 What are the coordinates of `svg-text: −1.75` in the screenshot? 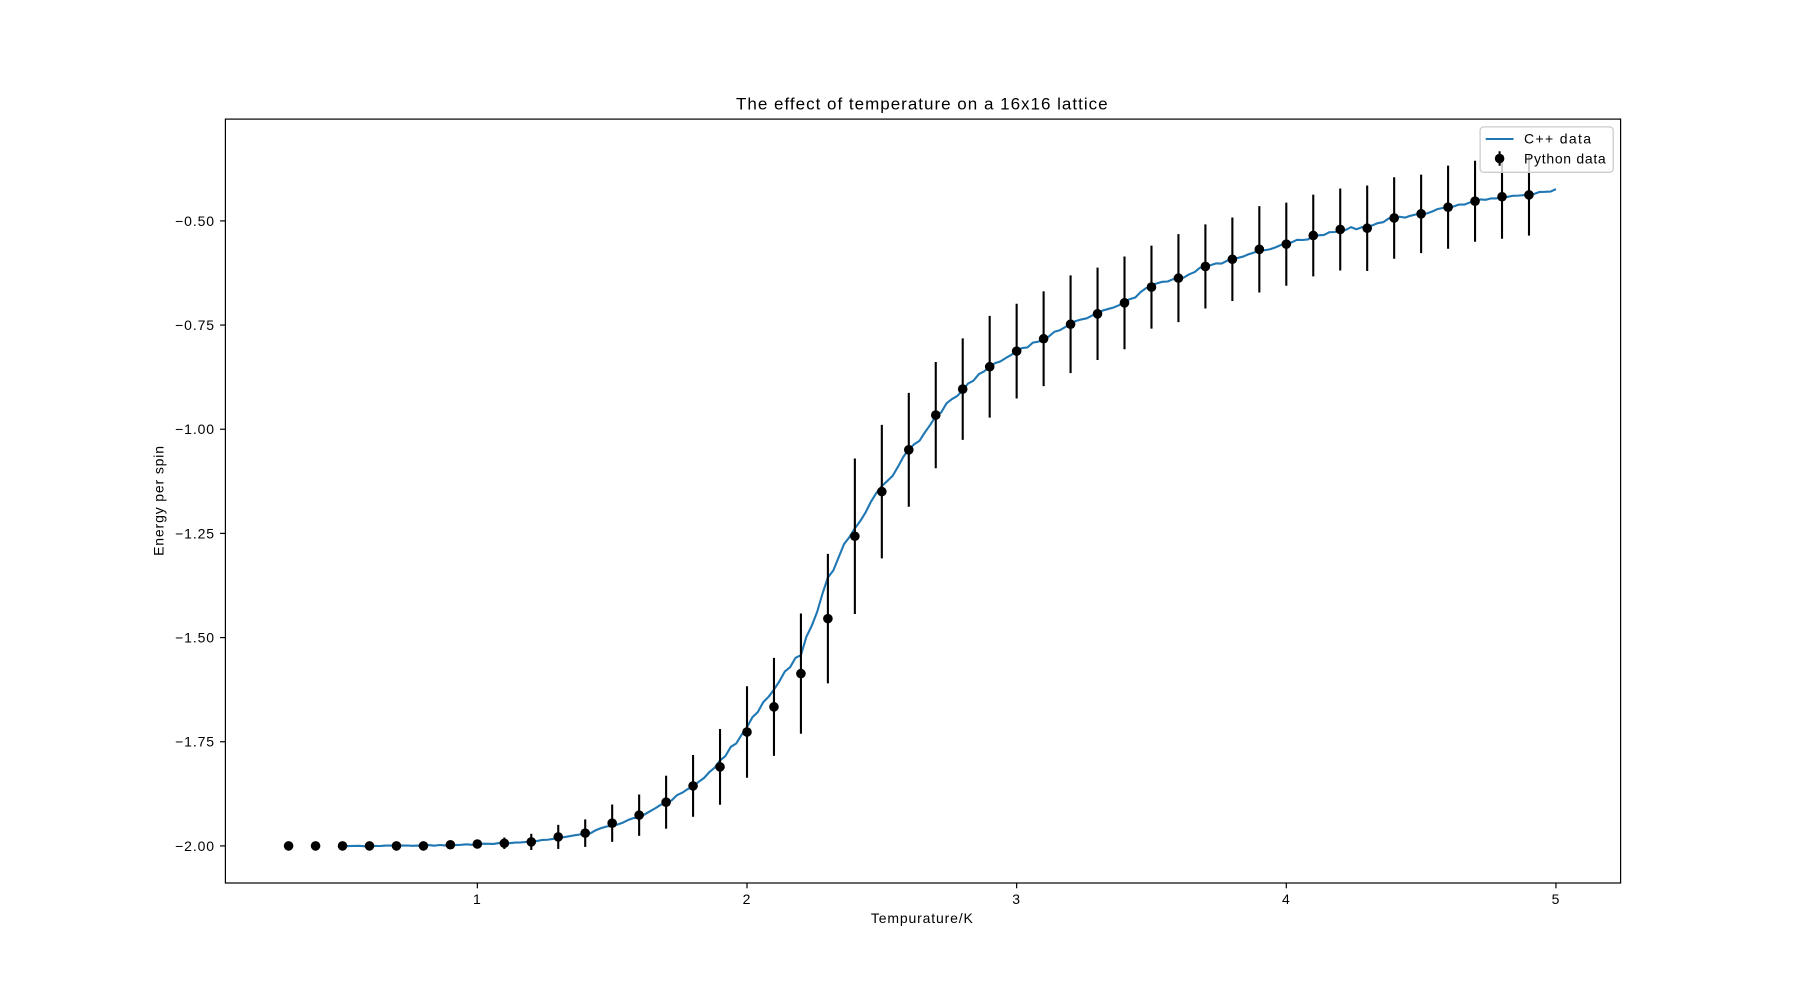 It's located at (195, 742).